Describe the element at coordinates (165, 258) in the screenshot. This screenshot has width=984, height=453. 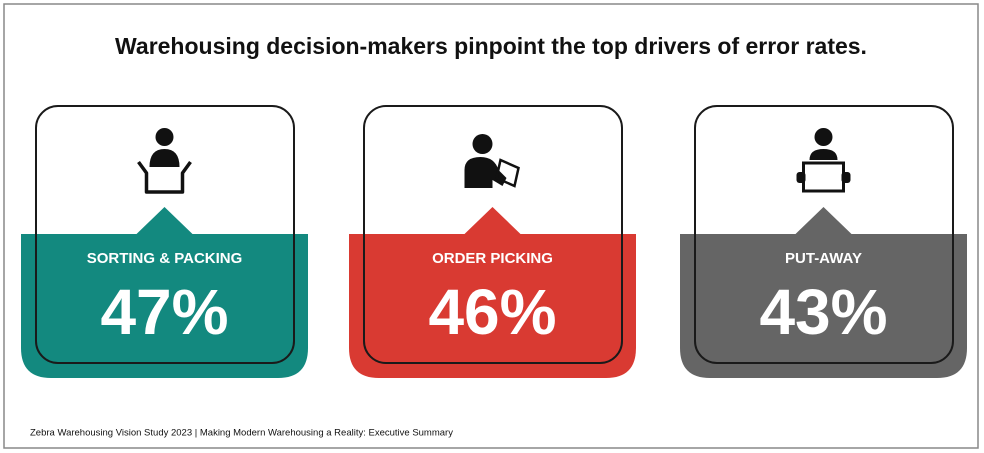
I see `card-label: SORTING & PACKING` at that location.